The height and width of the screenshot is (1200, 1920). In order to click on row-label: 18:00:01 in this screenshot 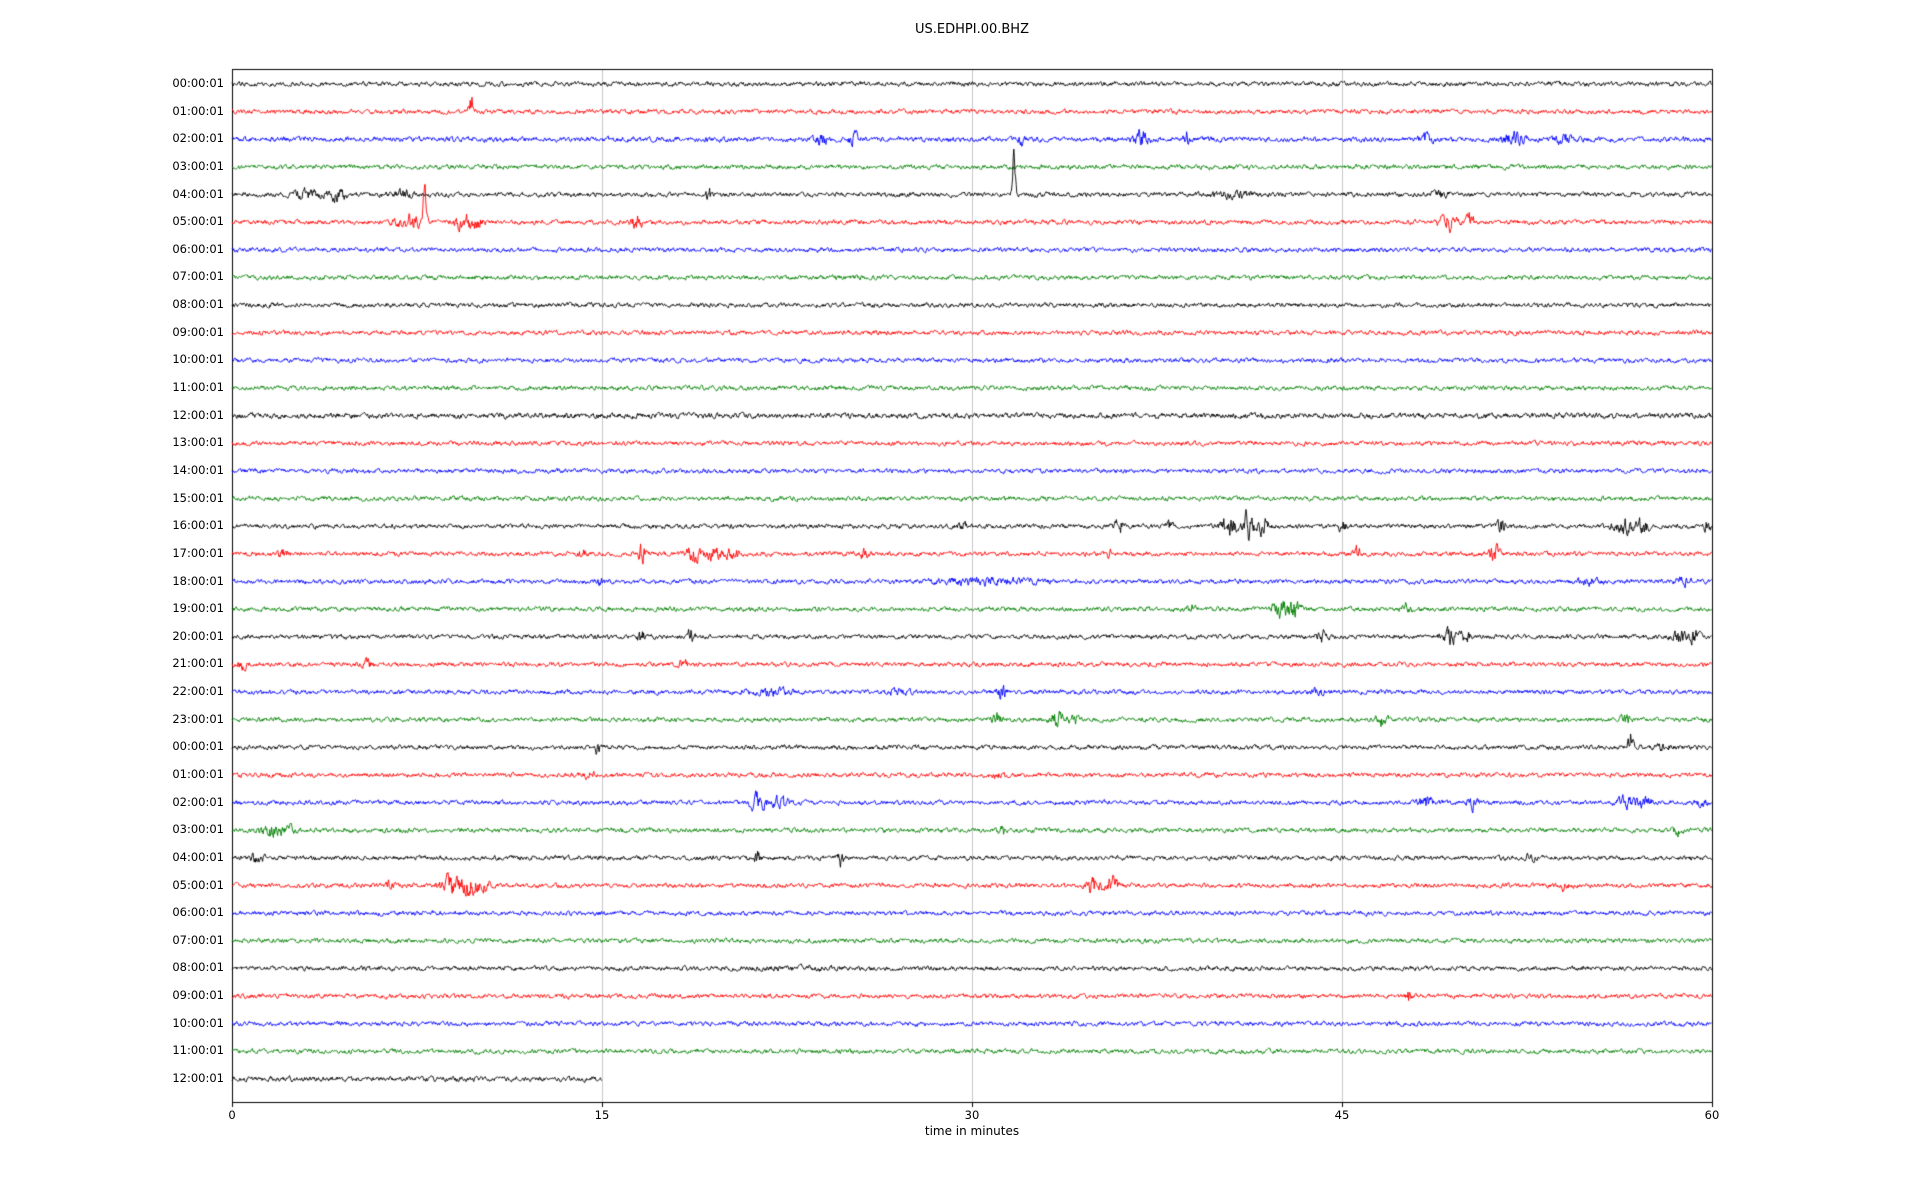, I will do `click(198, 580)`.